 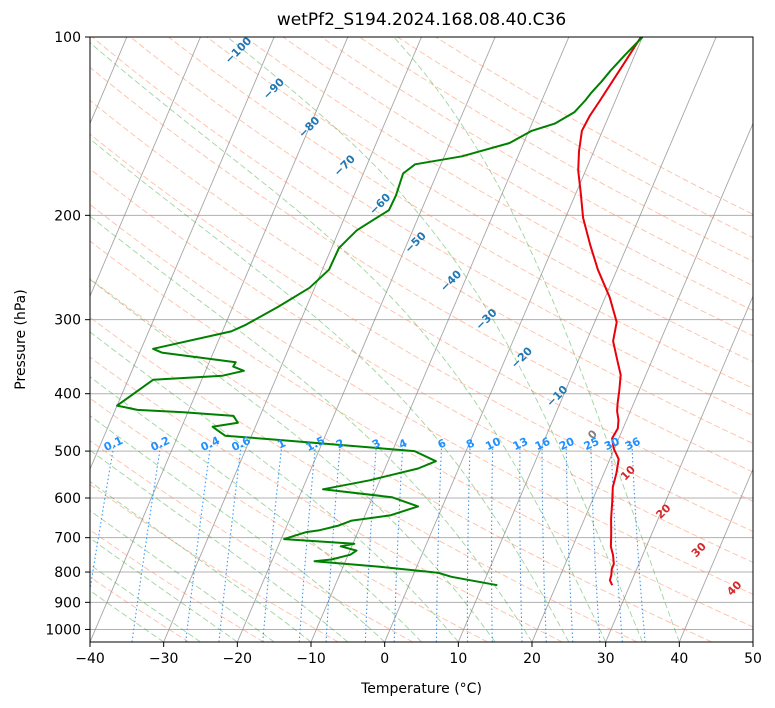 What do you see at coordinates (67, 603) in the screenshot?
I see `y-tick-label: 900` at bounding box center [67, 603].